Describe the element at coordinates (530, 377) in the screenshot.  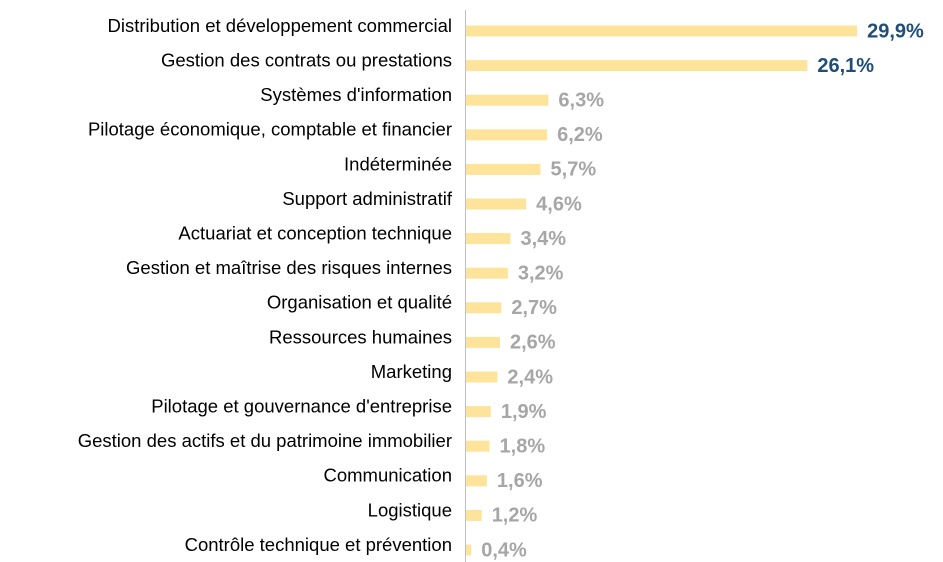
I see `value-label: 2,4%` at that location.